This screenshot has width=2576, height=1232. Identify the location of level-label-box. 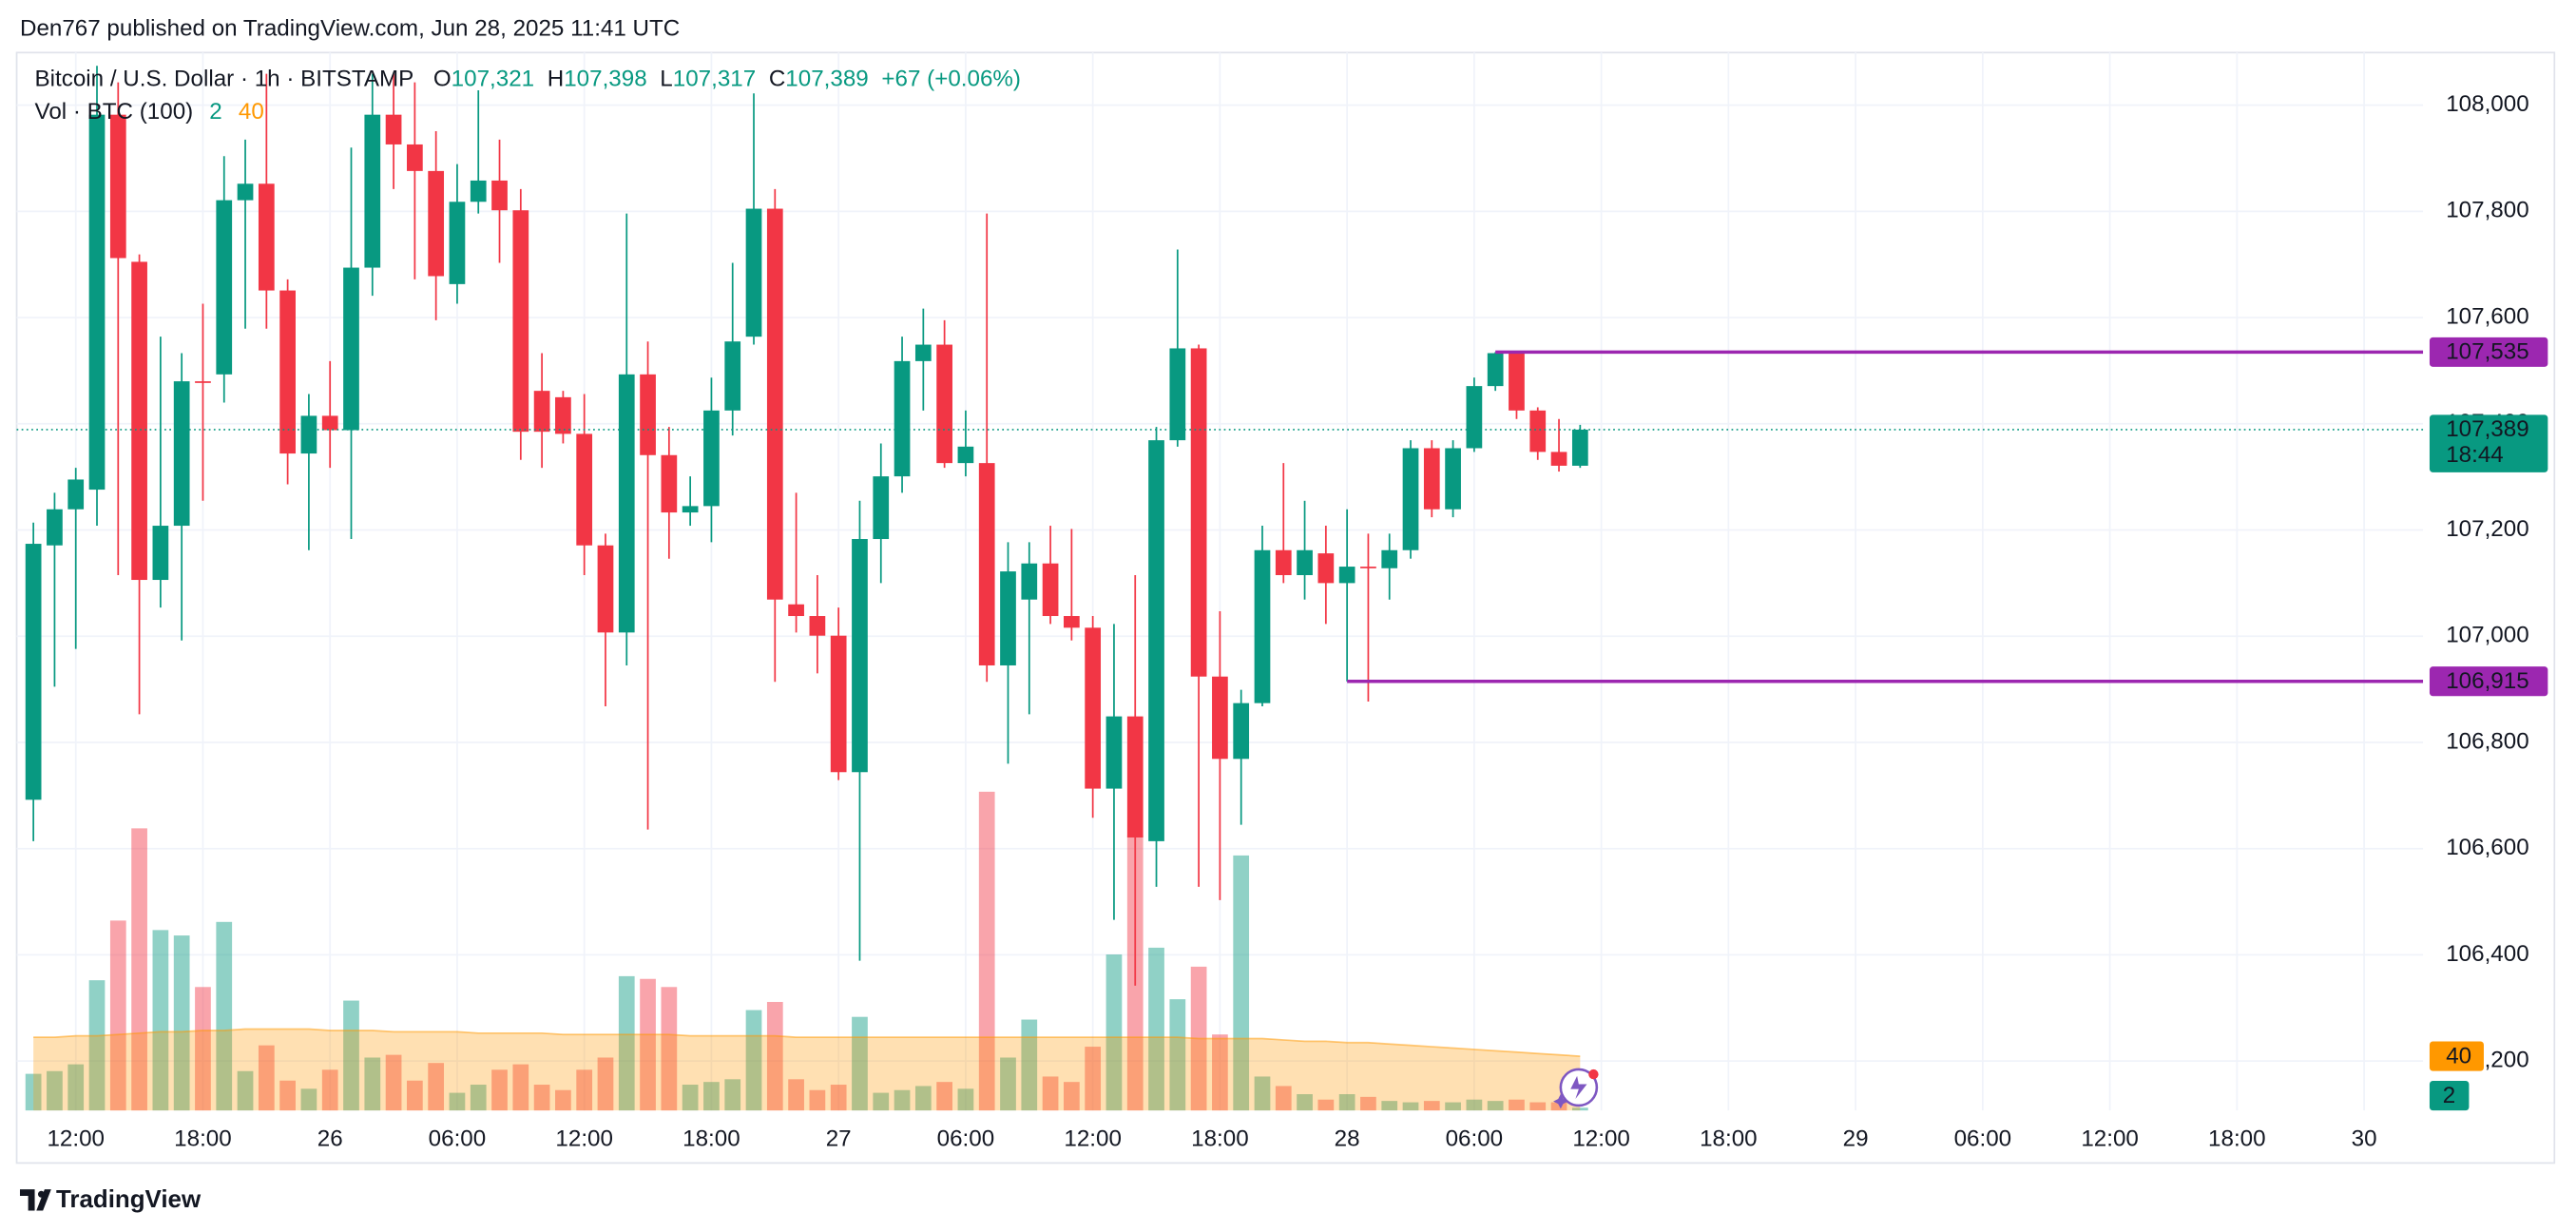
(2488, 352).